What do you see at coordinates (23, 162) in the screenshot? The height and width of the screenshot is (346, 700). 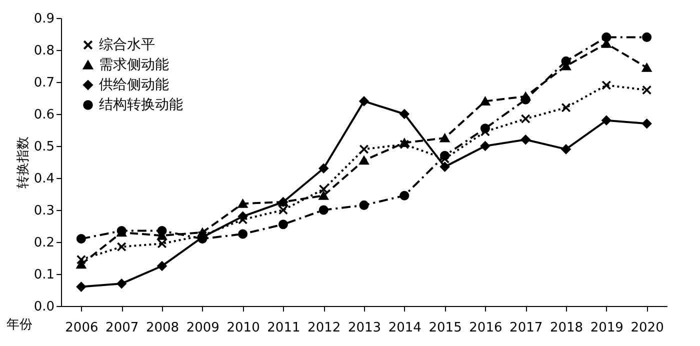 I see `y-axis-title: 转换指数` at bounding box center [23, 162].